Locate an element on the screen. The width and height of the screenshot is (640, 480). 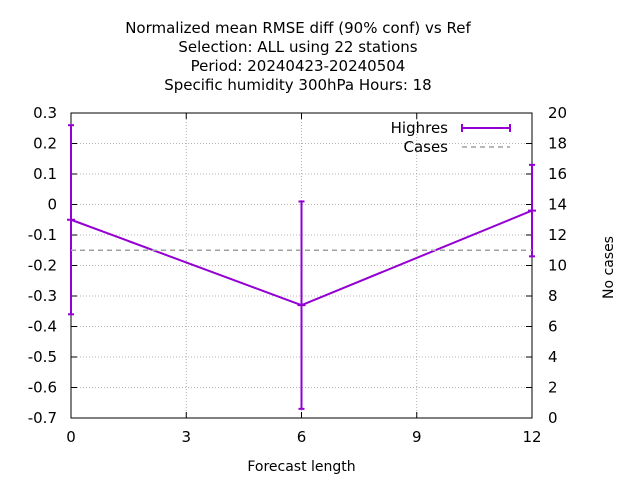
y2-axis-label: No cases is located at coordinates (609, 267).